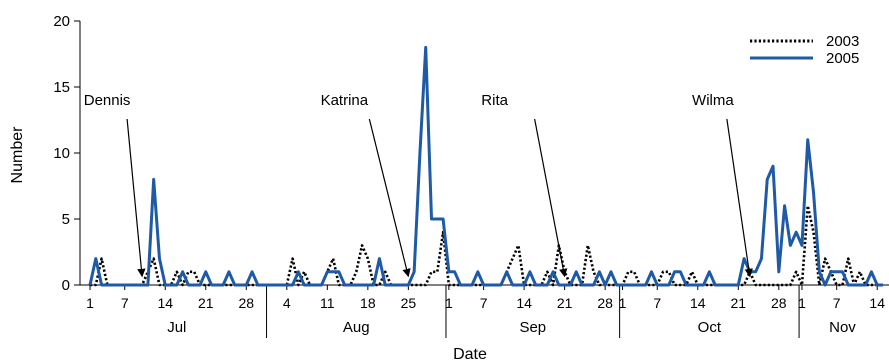 The height and width of the screenshot is (364, 889). Describe the element at coordinates (494, 100) in the screenshot. I see `annotation-label: Rita` at that location.